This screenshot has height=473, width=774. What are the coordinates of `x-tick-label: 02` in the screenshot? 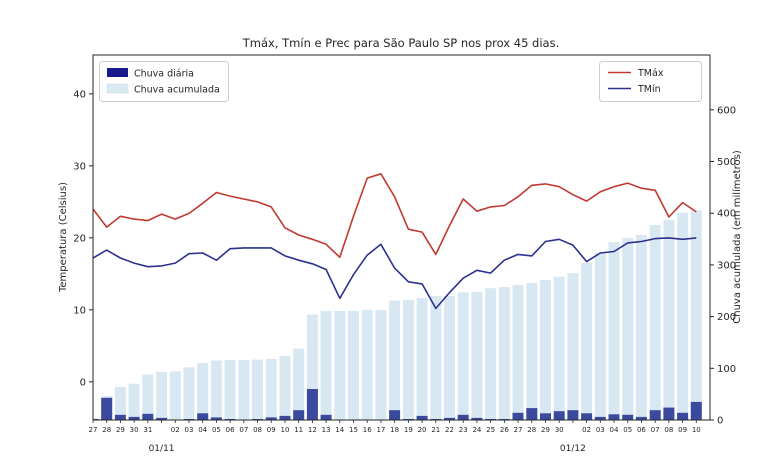 It's located at (175, 430).